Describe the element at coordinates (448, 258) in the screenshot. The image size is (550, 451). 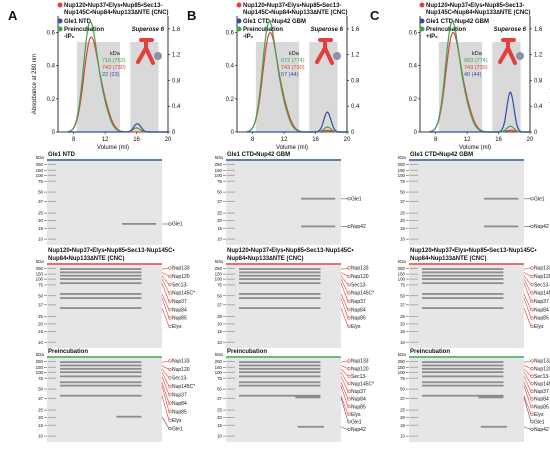
I see `gel-title-line2: Nup84•Nup133∆NTE (CNC)` at that location.